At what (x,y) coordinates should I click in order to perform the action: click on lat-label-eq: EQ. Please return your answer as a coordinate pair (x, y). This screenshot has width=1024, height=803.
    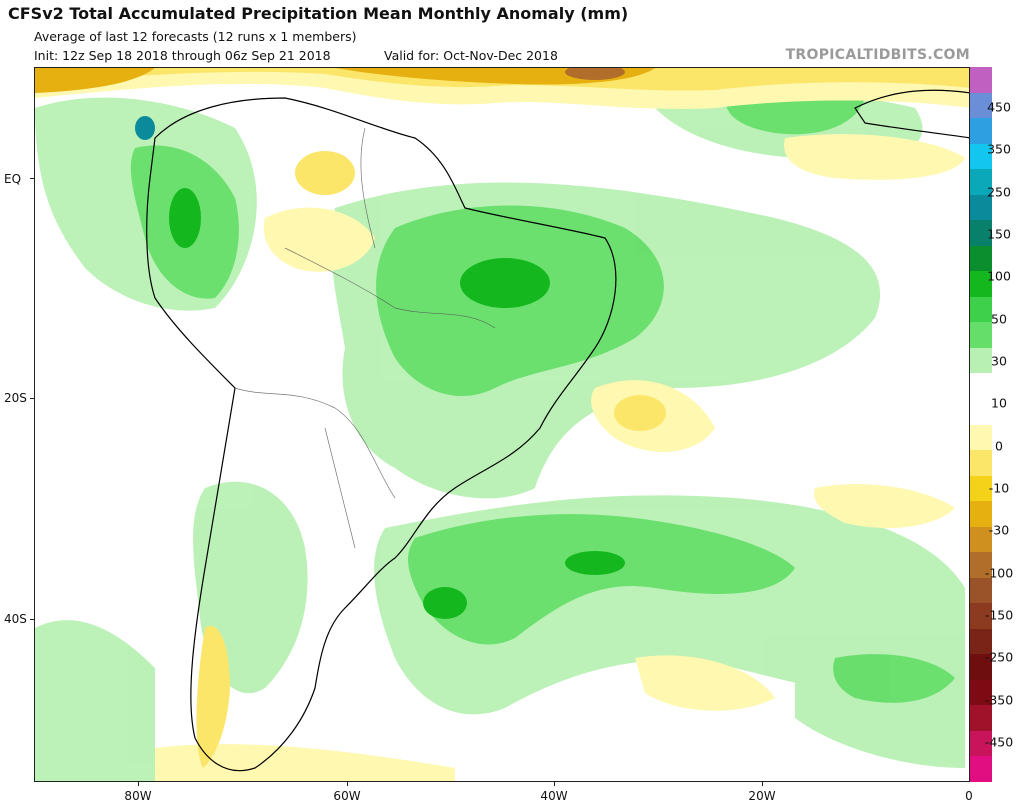
    Looking at the image, I should click on (13, 179).